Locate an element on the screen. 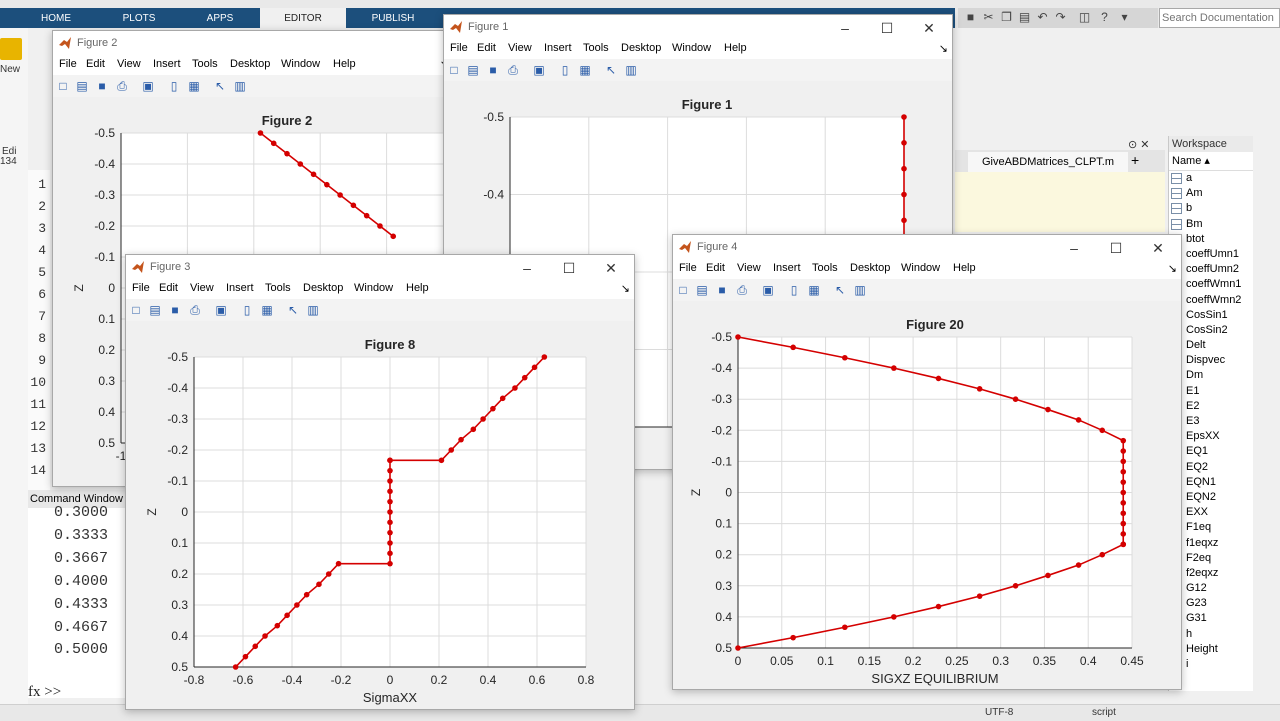 The image size is (1280, 721). workspace-variable: Dm is located at coordinates (1211, 375).